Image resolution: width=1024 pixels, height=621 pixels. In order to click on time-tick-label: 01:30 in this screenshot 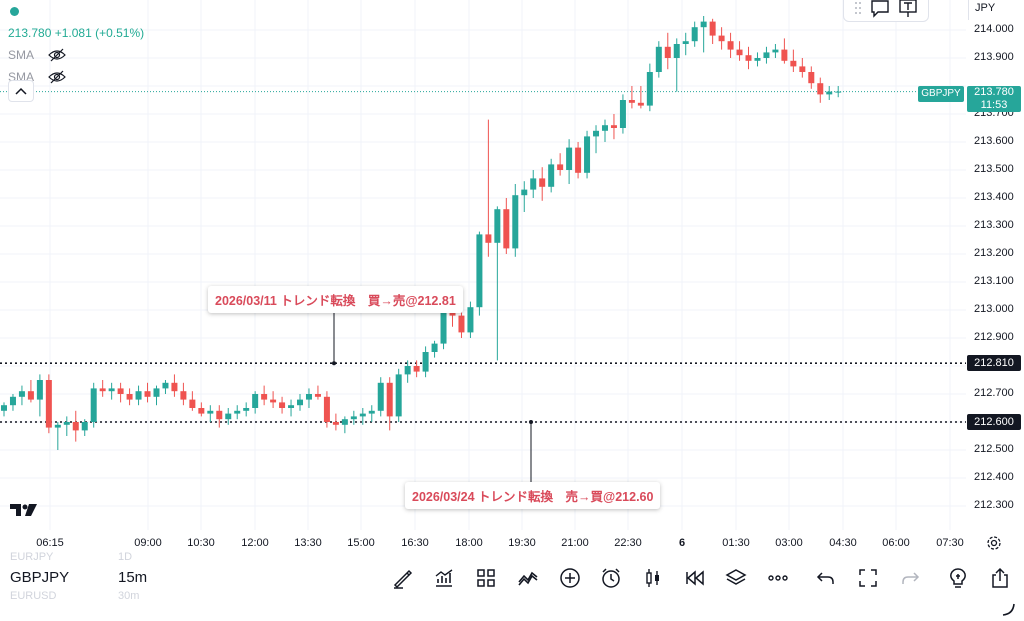, I will do `click(736, 543)`.